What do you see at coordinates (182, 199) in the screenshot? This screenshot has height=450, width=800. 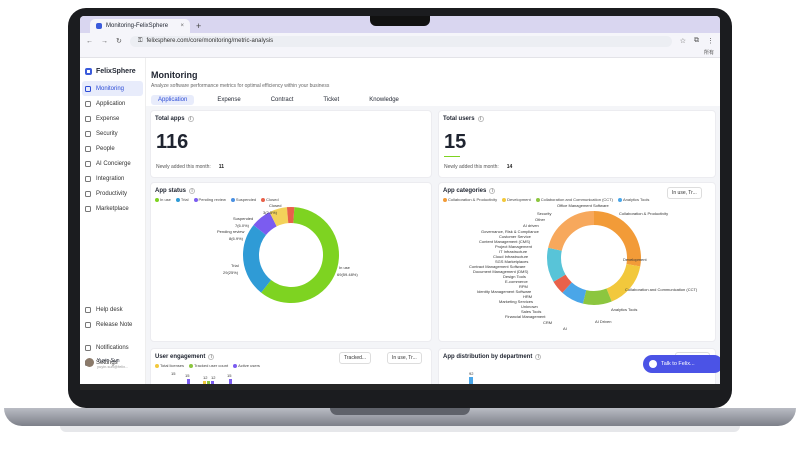 I see `legend-item: Trial` at bounding box center [182, 199].